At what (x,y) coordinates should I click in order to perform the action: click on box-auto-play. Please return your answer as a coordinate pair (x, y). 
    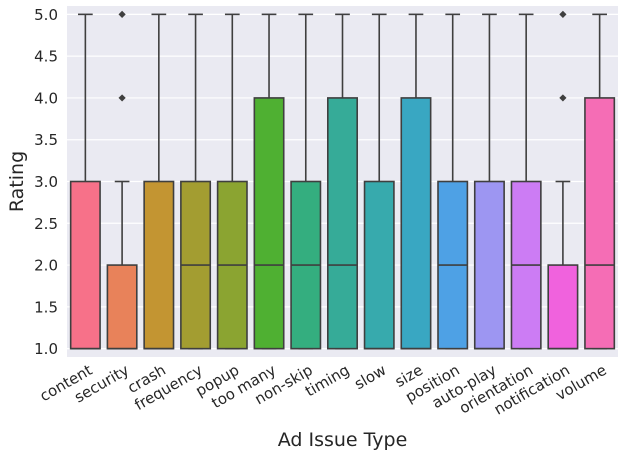
    Looking at the image, I should click on (489, 181).